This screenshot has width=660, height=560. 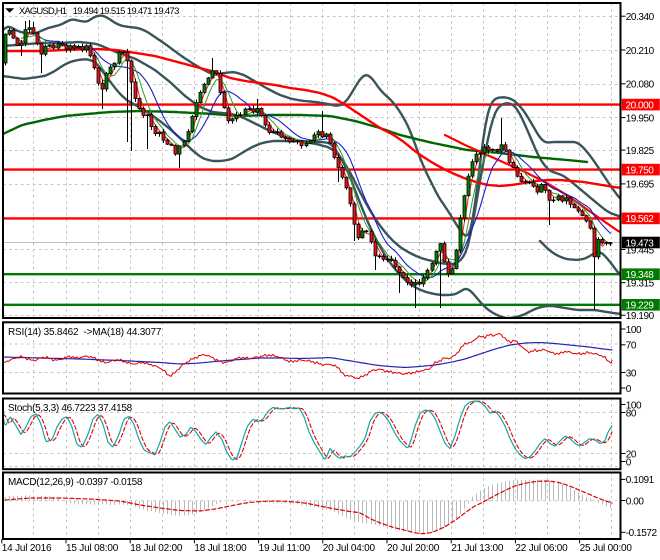 I want to click on svg-text: XAGUSD,H1, so click(x=43, y=11).